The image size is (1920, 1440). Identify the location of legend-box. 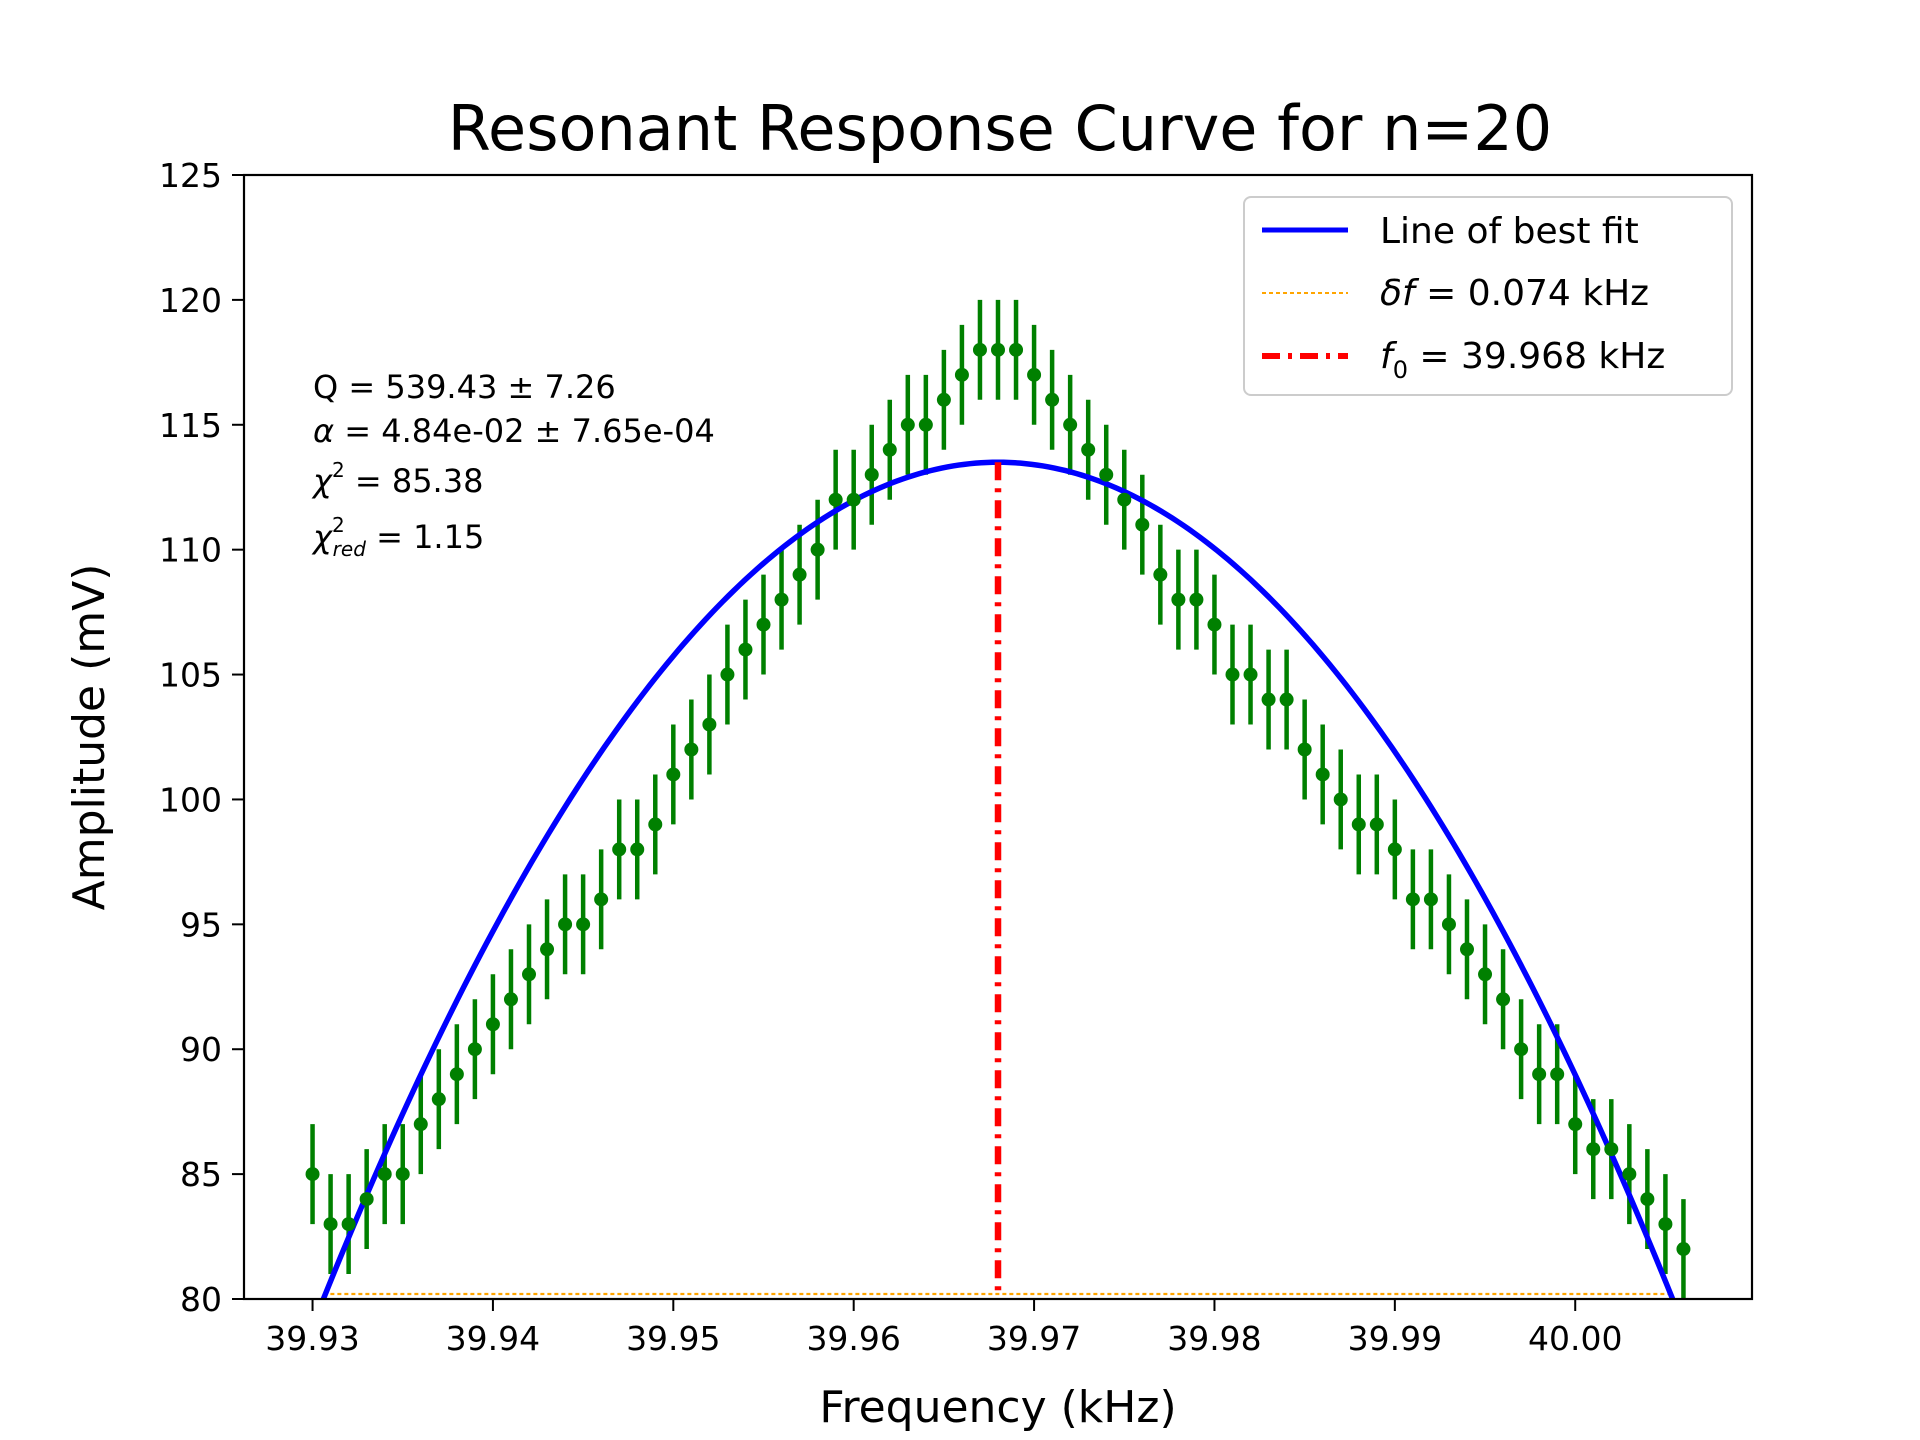
(1488, 296).